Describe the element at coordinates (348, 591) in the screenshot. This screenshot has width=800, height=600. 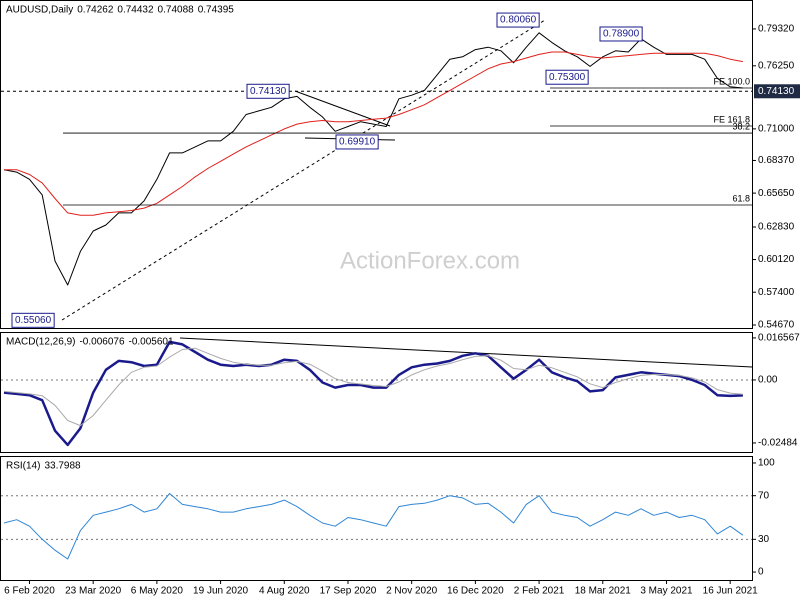
I see `x-tick-label: 17 Sep 2020` at that location.